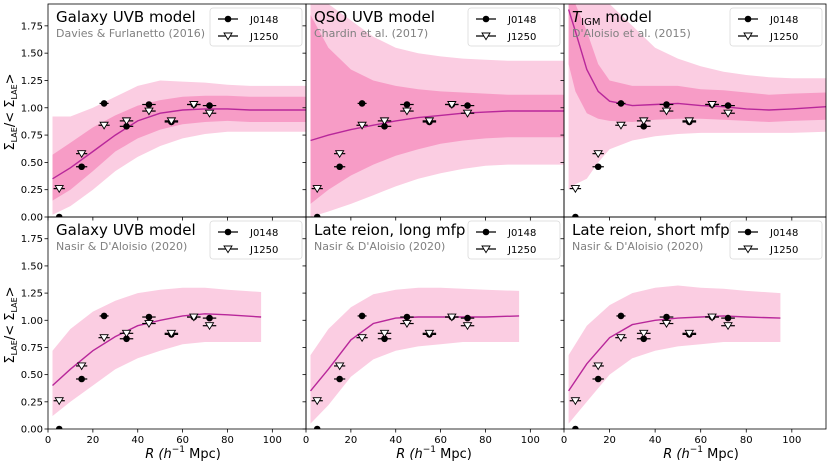 Image resolution: width=830 pixels, height=469 pixels. What do you see at coordinates (374, 17) in the screenshot?
I see `panel-title: QSO UVB model` at bounding box center [374, 17].